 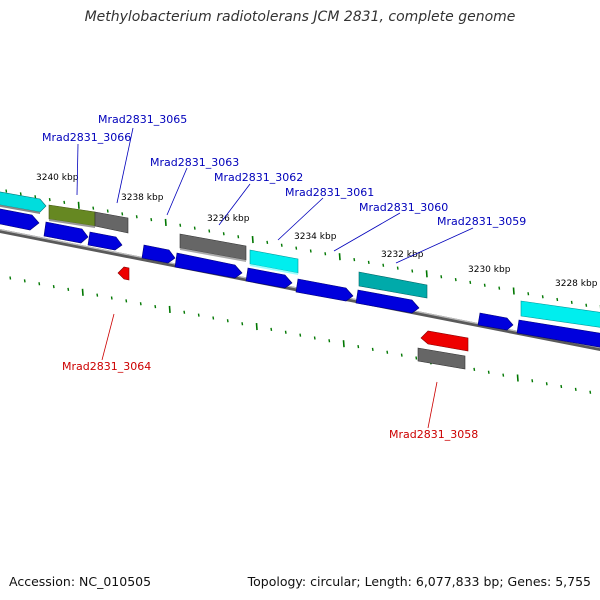 I want to click on gene-label-3064: Mrad2831_3064, so click(x=106, y=366).